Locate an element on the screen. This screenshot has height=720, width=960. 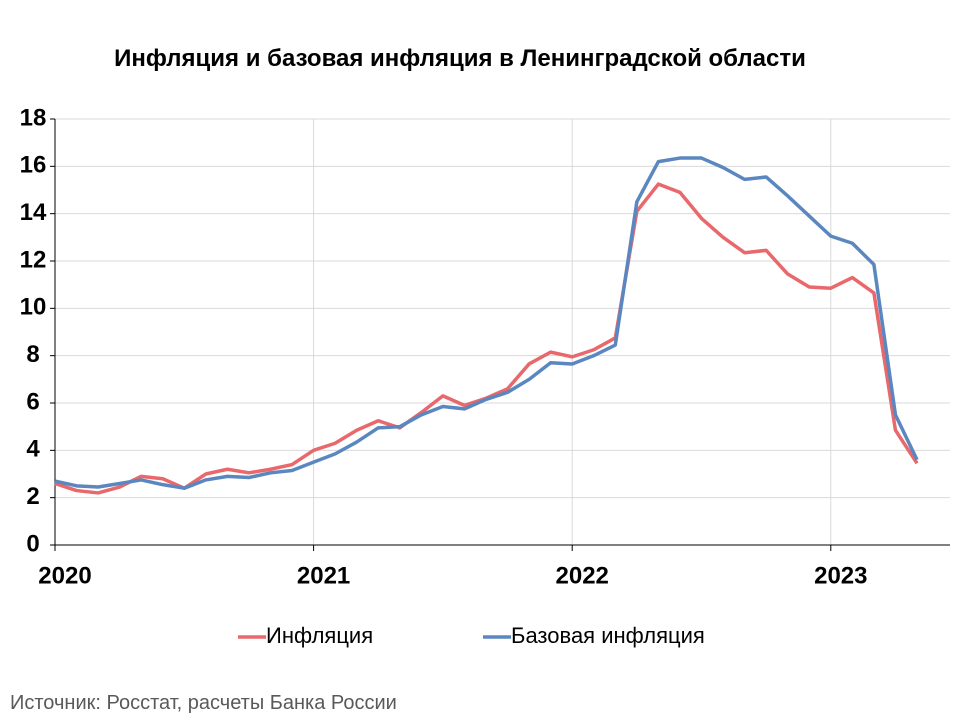
y-tick-label: 18 is located at coordinates (33, 117).